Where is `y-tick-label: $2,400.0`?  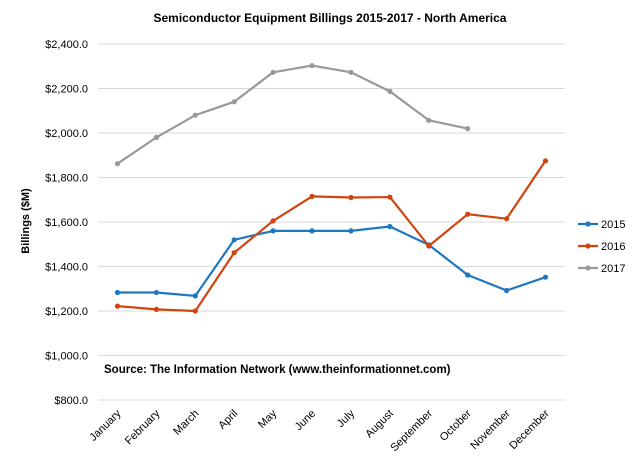
y-tick-label: $2,400.0 is located at coordinates (66, 45).